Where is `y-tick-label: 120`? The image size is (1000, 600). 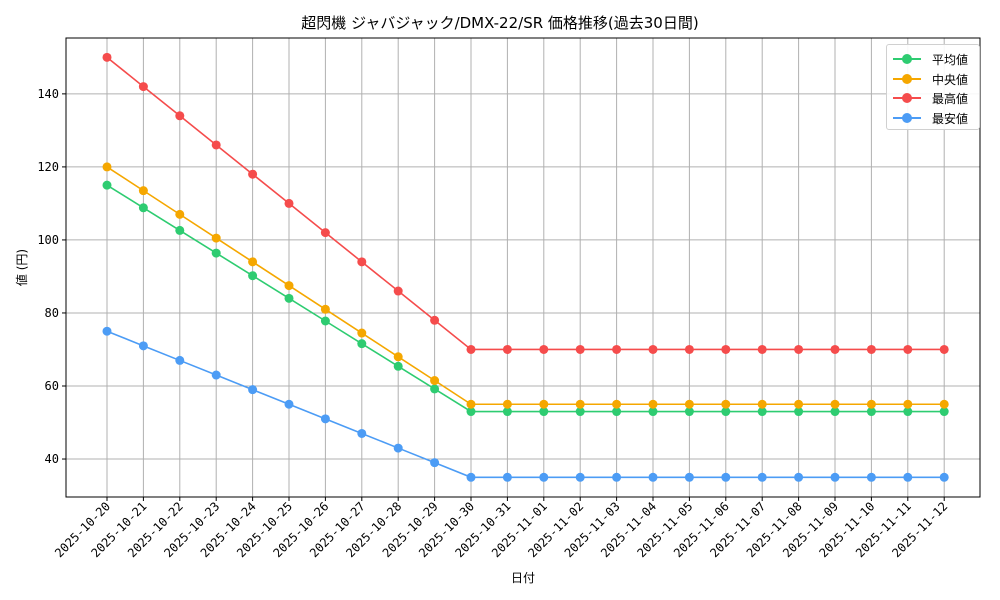 y-tick-label: 120 is located at coordinates (48, 167).